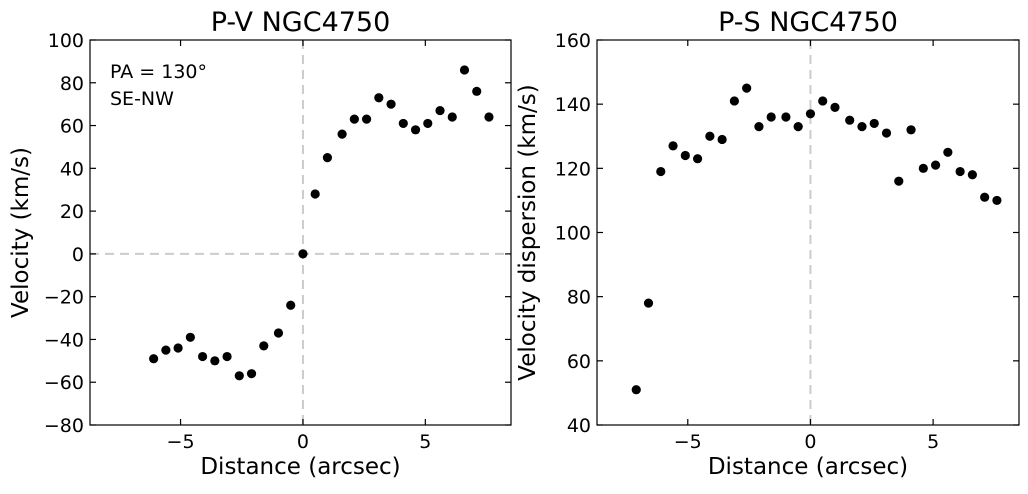 The width and height of the screenshot is (1028, 494). I want to click on ps-y-tick-label: 80, so click(579, 298).